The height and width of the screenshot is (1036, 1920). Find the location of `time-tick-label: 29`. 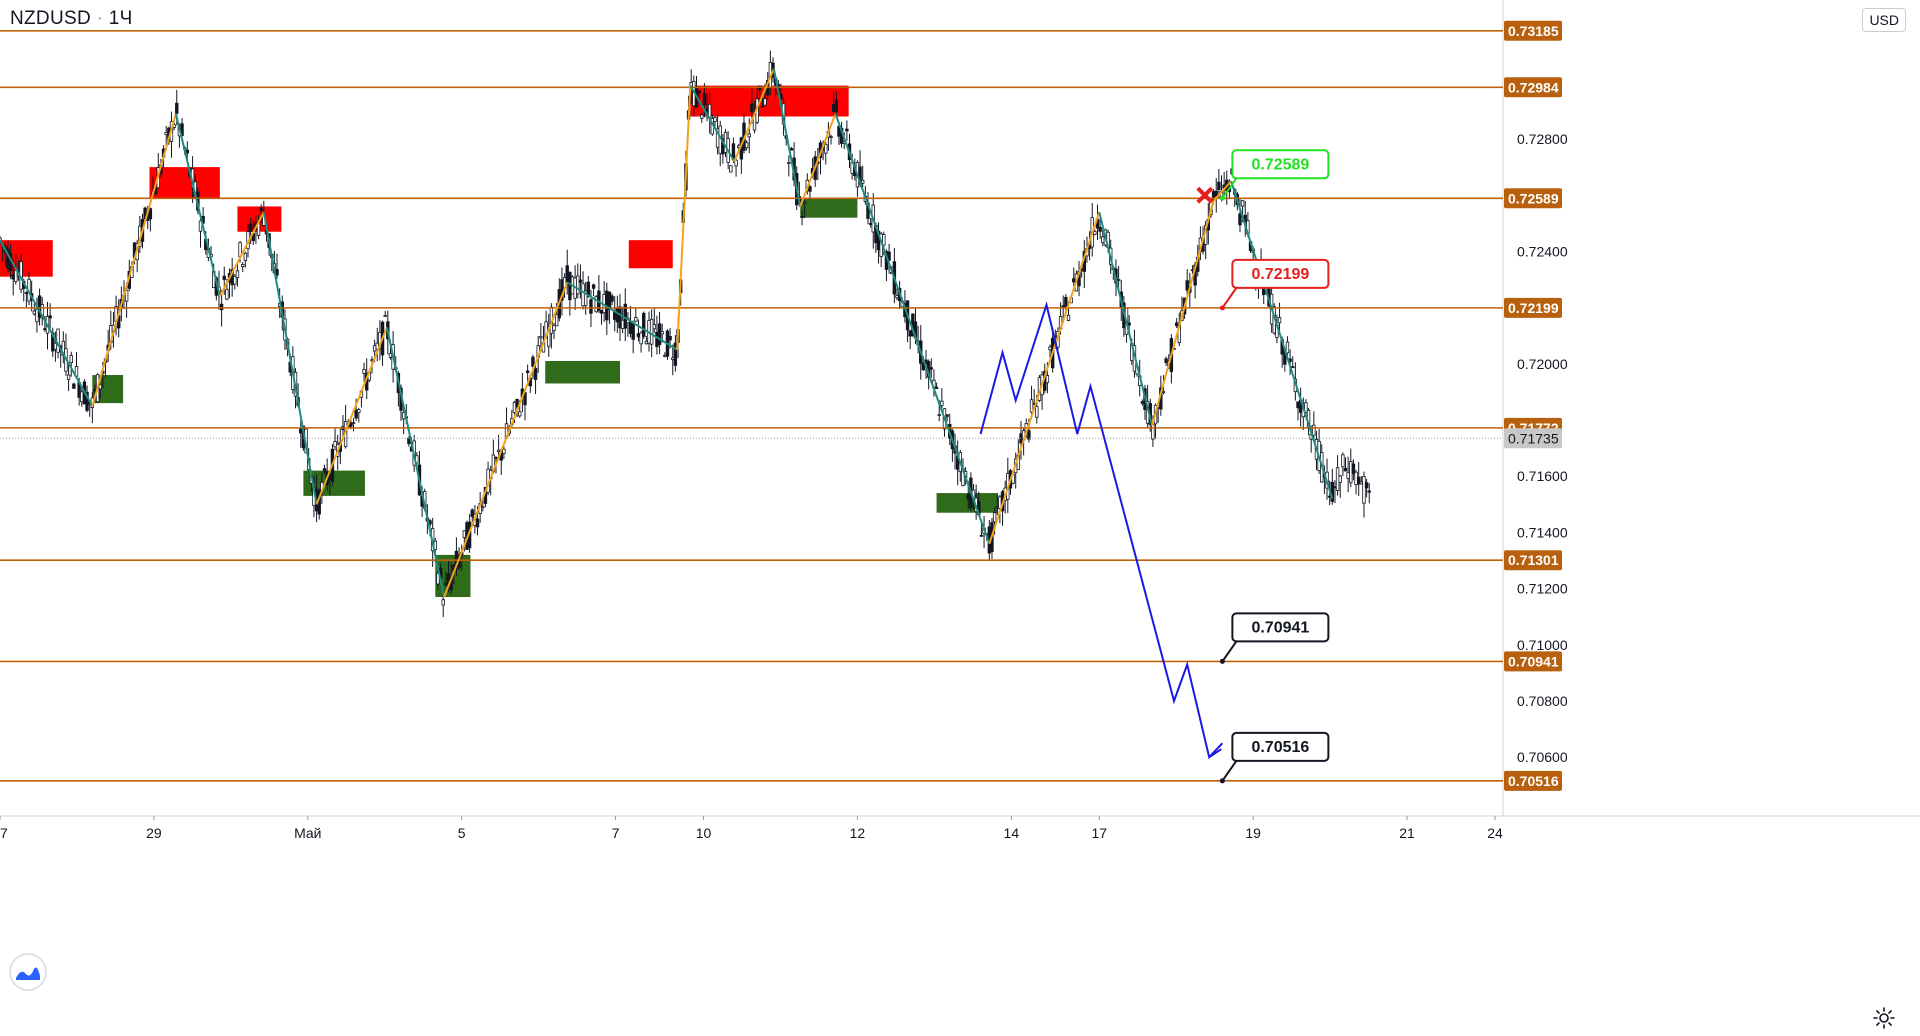

time-tick-label: 29 is located at coordinates (154, 833).